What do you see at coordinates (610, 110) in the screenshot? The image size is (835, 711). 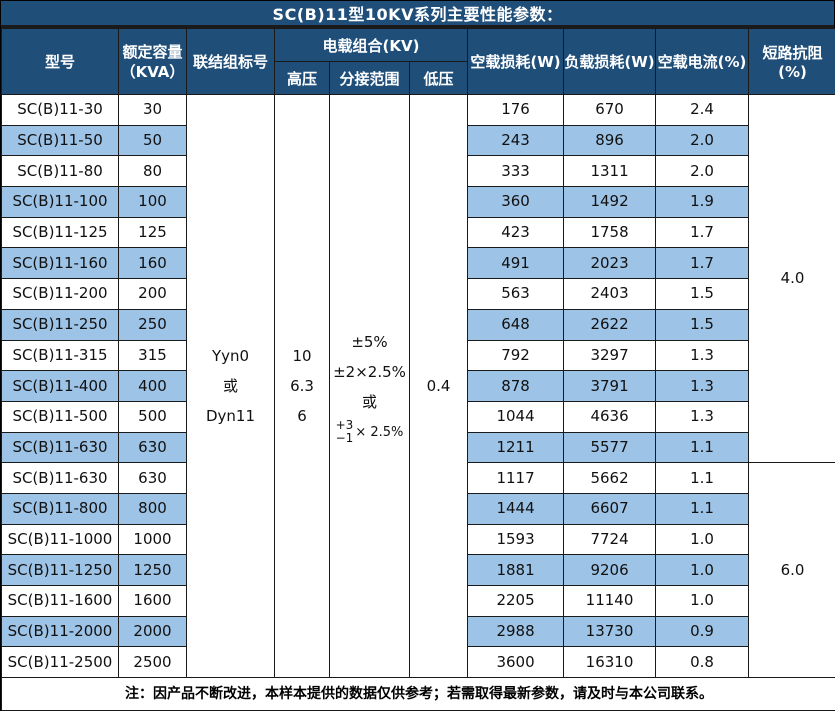 I see `load-loss-cell: 670` at bounding box center [610, 110].